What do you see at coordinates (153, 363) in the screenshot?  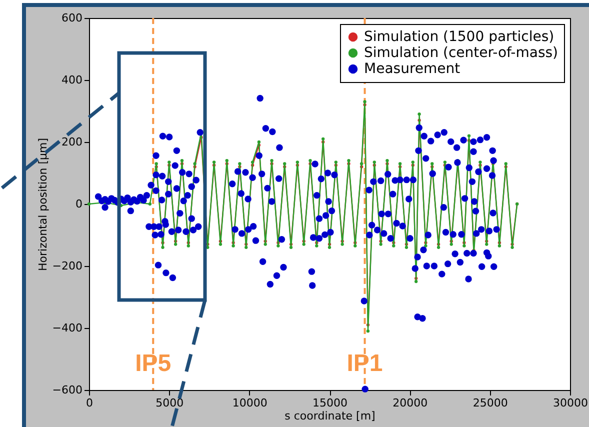 I see `ref-line-label: IP5` at bounding box center [153, 363].